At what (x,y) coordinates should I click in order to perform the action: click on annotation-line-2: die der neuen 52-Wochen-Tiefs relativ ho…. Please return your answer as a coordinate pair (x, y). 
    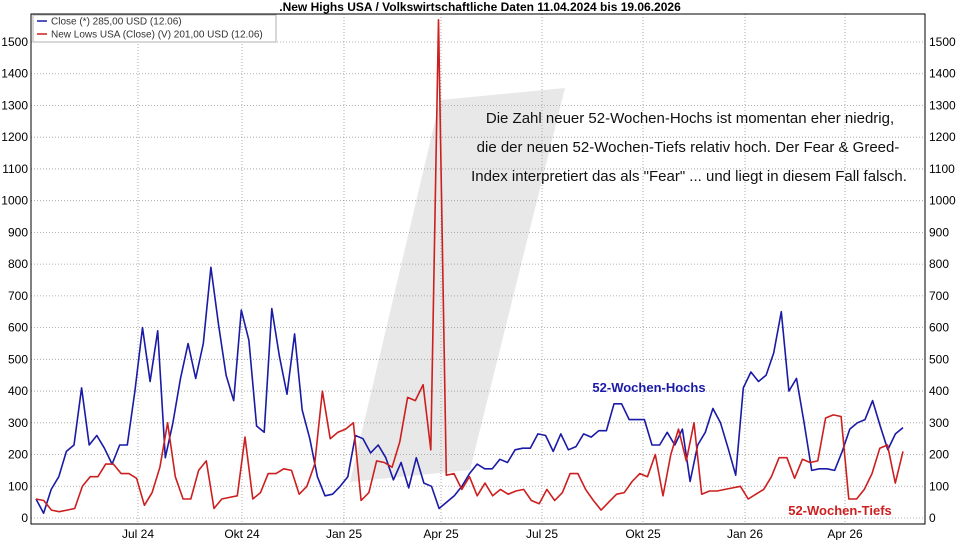
    Looking at the image, I should click on (688, 147).